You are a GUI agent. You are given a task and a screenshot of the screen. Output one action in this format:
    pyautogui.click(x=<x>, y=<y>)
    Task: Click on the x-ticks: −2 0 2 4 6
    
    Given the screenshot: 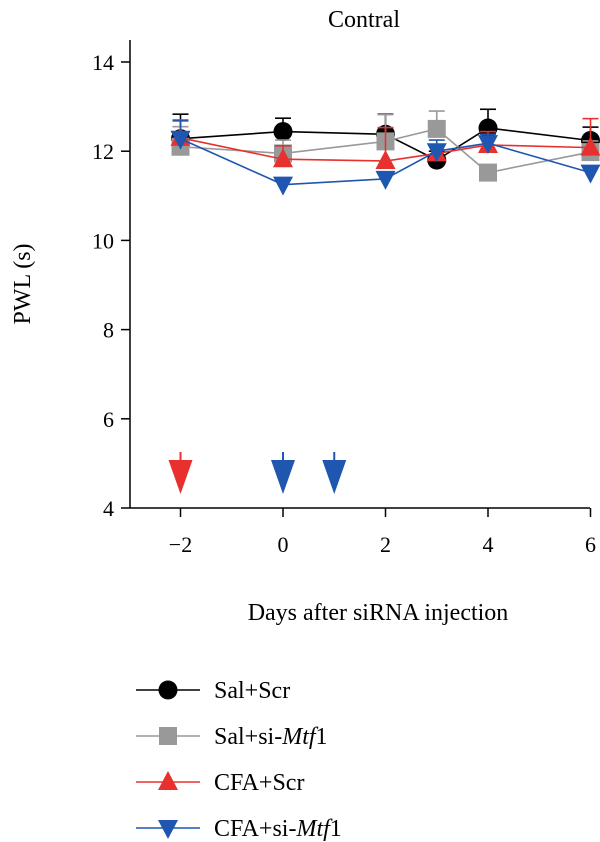 What is the action you would take?
    pyautogui.click(x=382, y=532)
    